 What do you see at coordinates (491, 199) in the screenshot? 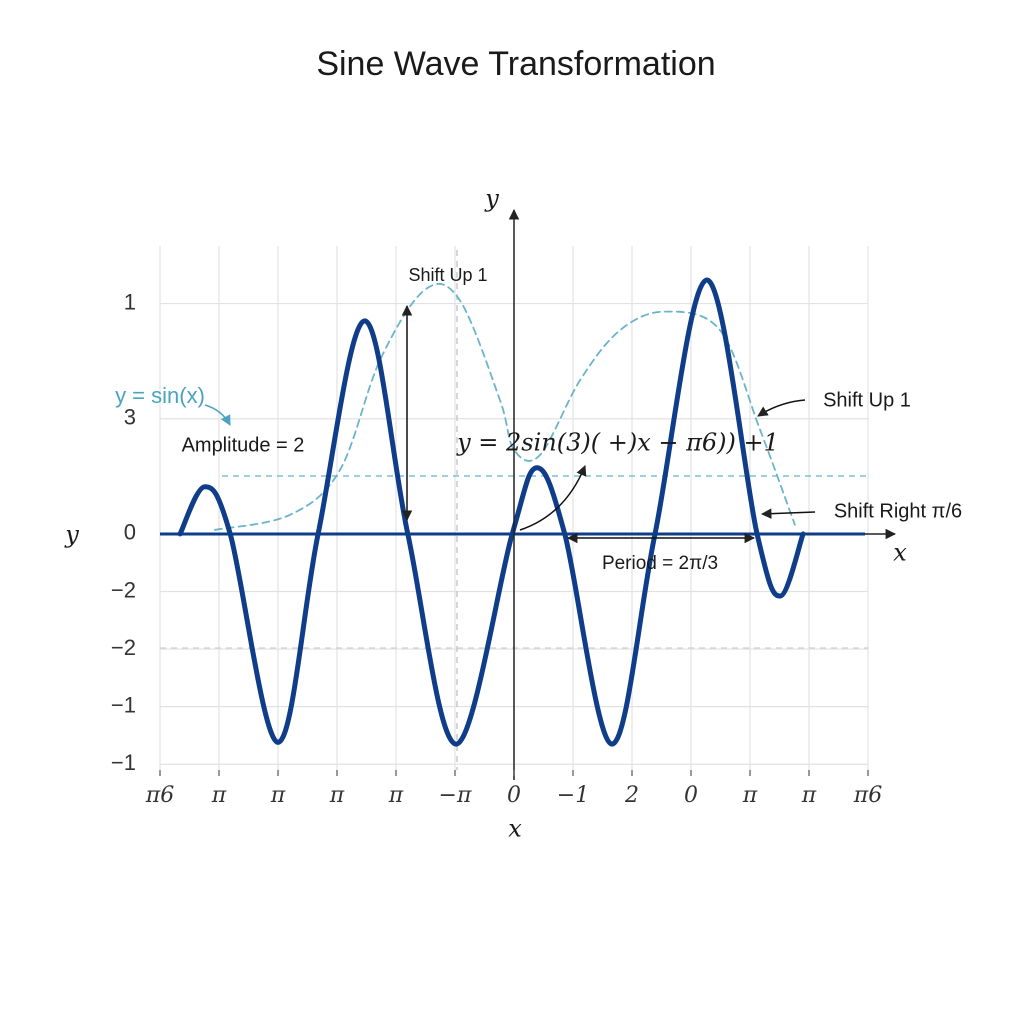
I see `y-axis-label: y` at bounding box center [491, 199].